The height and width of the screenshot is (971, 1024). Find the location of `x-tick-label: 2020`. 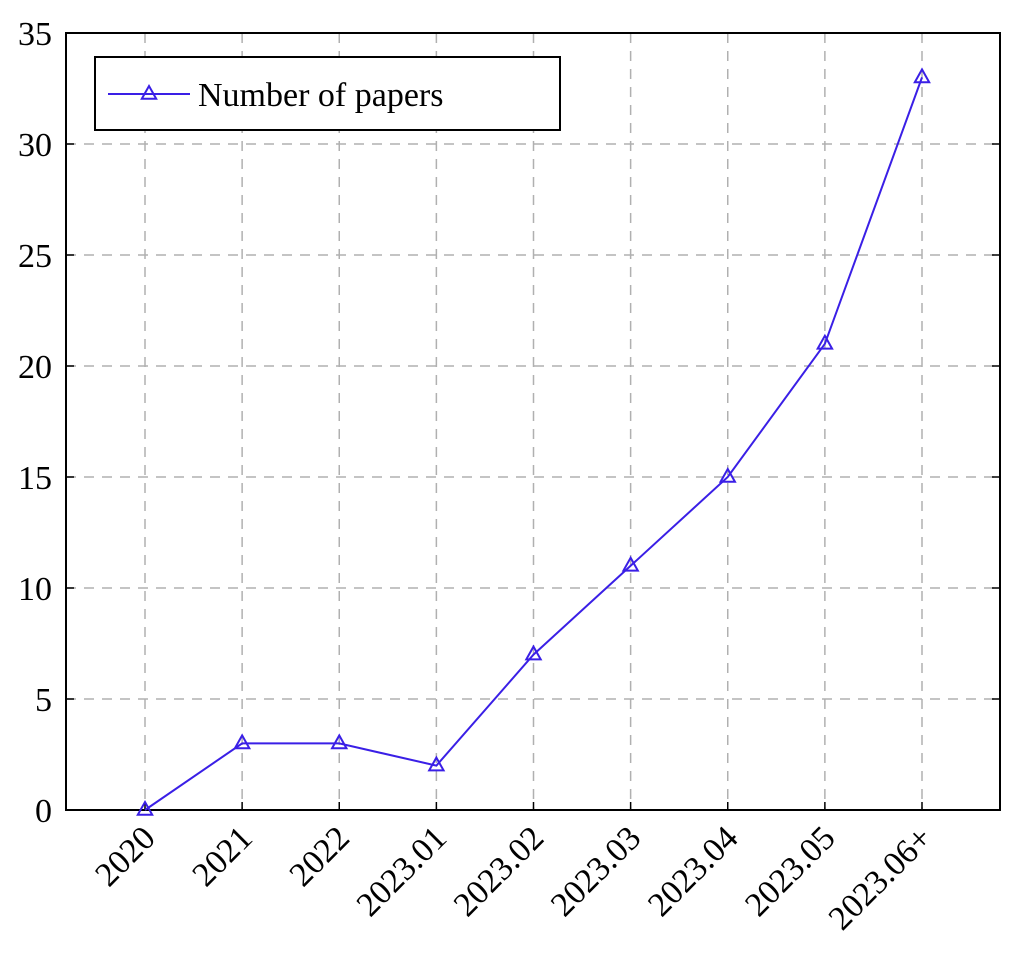

x-tick-label: 2020 is located at coordinates (125, 856).